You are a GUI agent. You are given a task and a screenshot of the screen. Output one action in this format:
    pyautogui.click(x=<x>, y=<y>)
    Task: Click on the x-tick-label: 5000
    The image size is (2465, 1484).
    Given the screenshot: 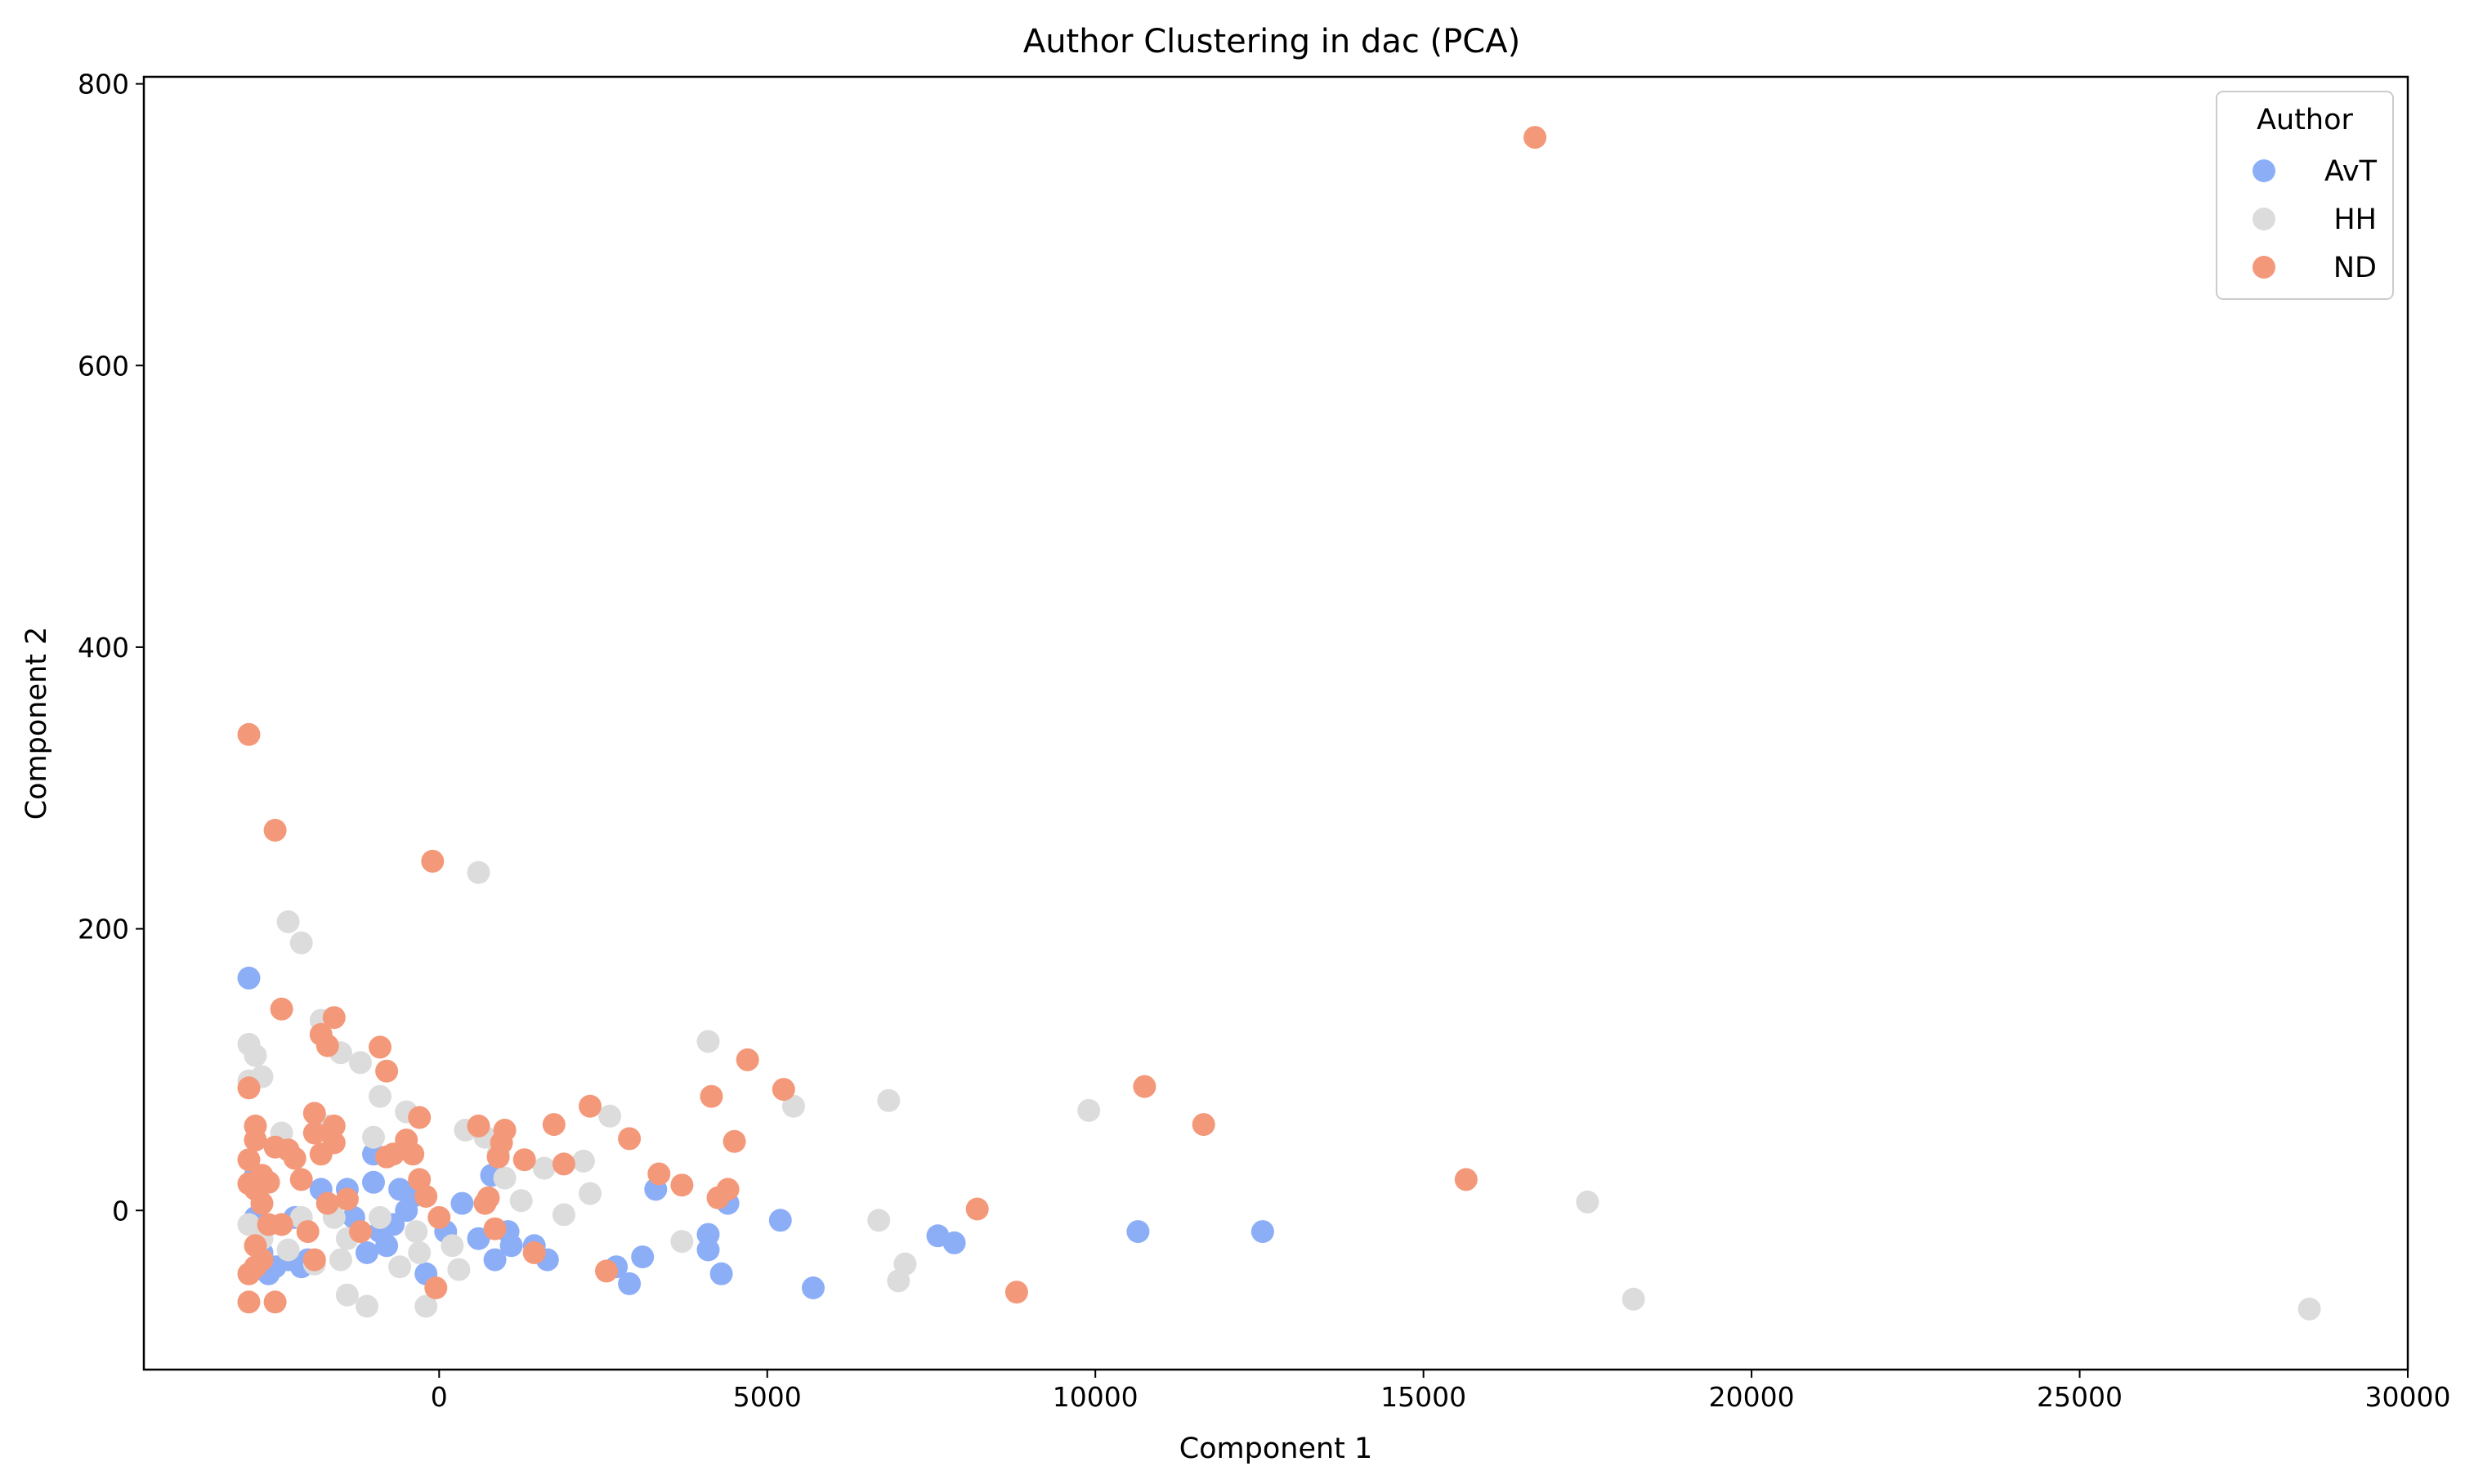 What is the action you would take?
    pyautogui.click(x=767, y=1397)
    